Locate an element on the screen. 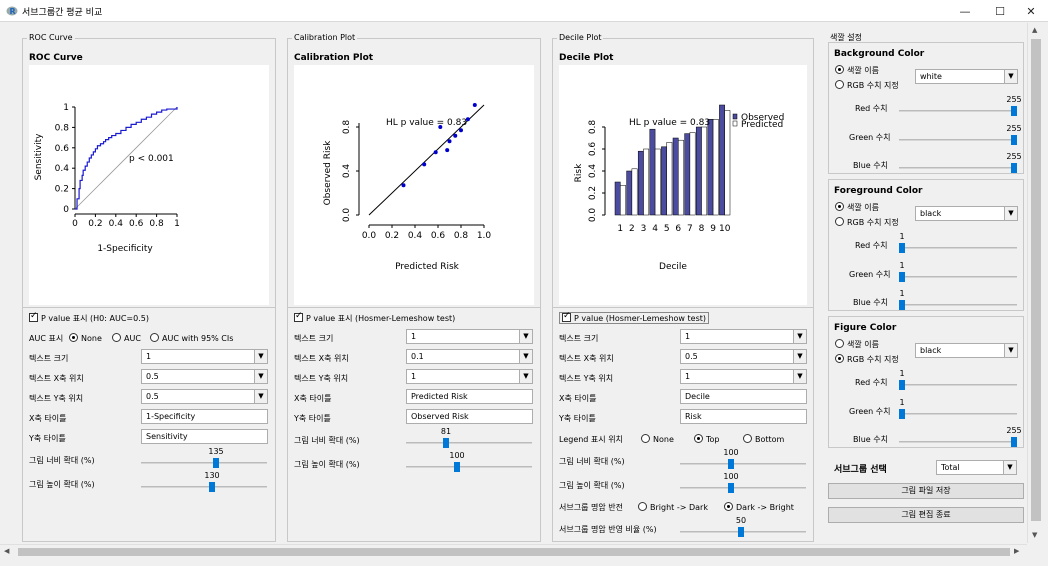  calib-text-x-select: 0.1 ▼ is located at coordinates (469, 356).